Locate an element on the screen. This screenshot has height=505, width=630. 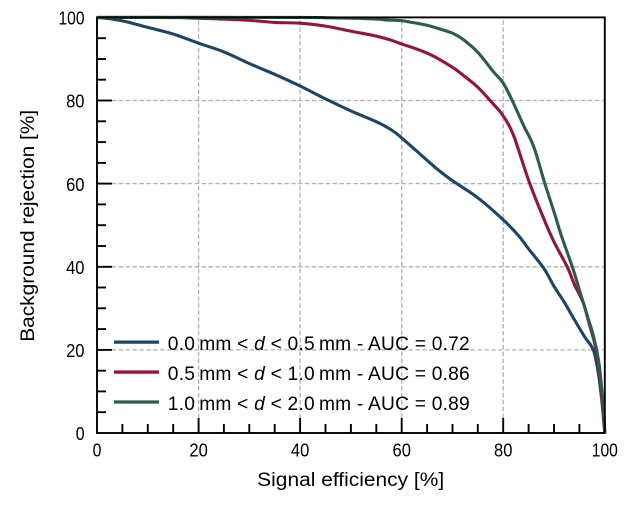
svg-text: Background rejection [%] is located at coordinates (28, 226).